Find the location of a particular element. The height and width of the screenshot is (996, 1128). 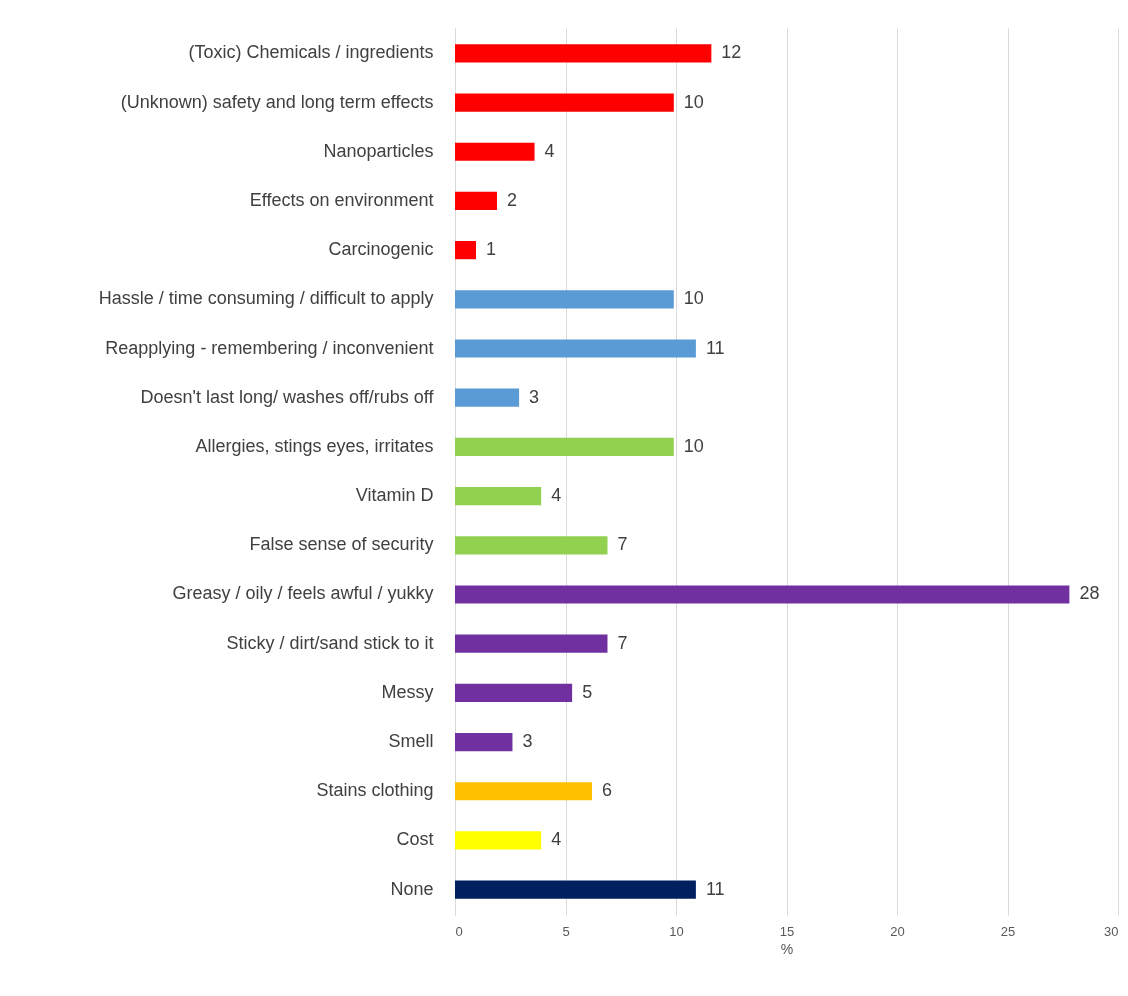

y-tick-label: Sticky / dirt/sand stick to it is located at coordinates (330, 642).